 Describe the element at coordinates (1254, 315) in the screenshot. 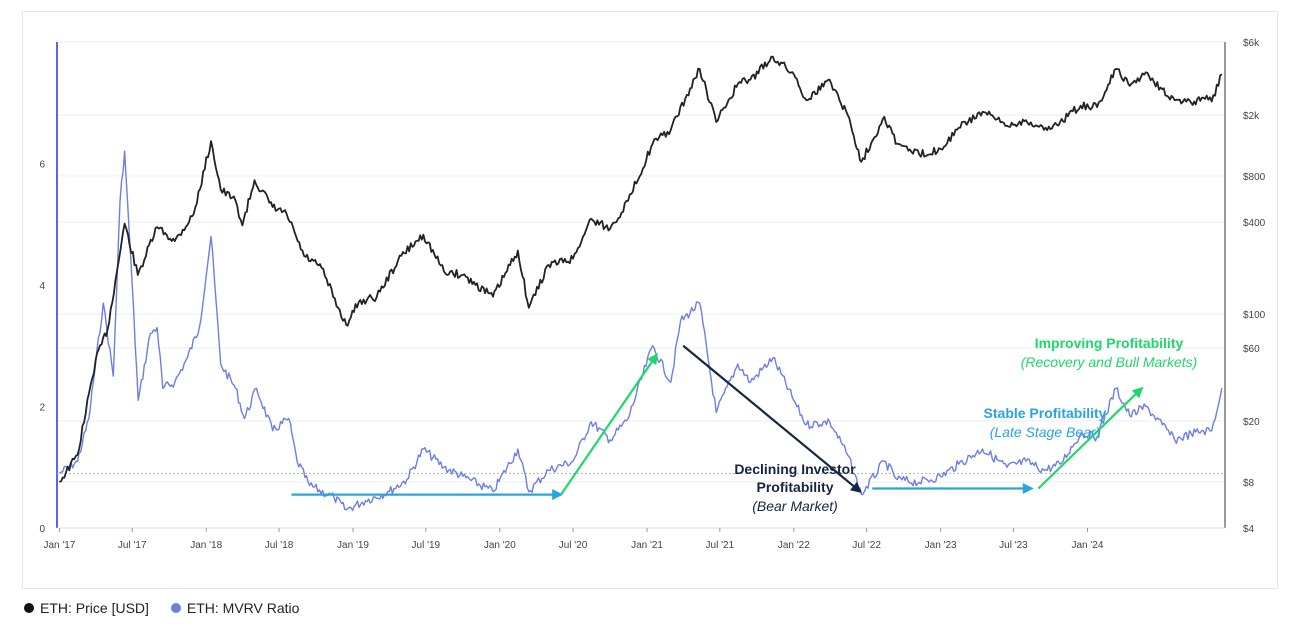

I see `right-tick-label: $100` at that location.